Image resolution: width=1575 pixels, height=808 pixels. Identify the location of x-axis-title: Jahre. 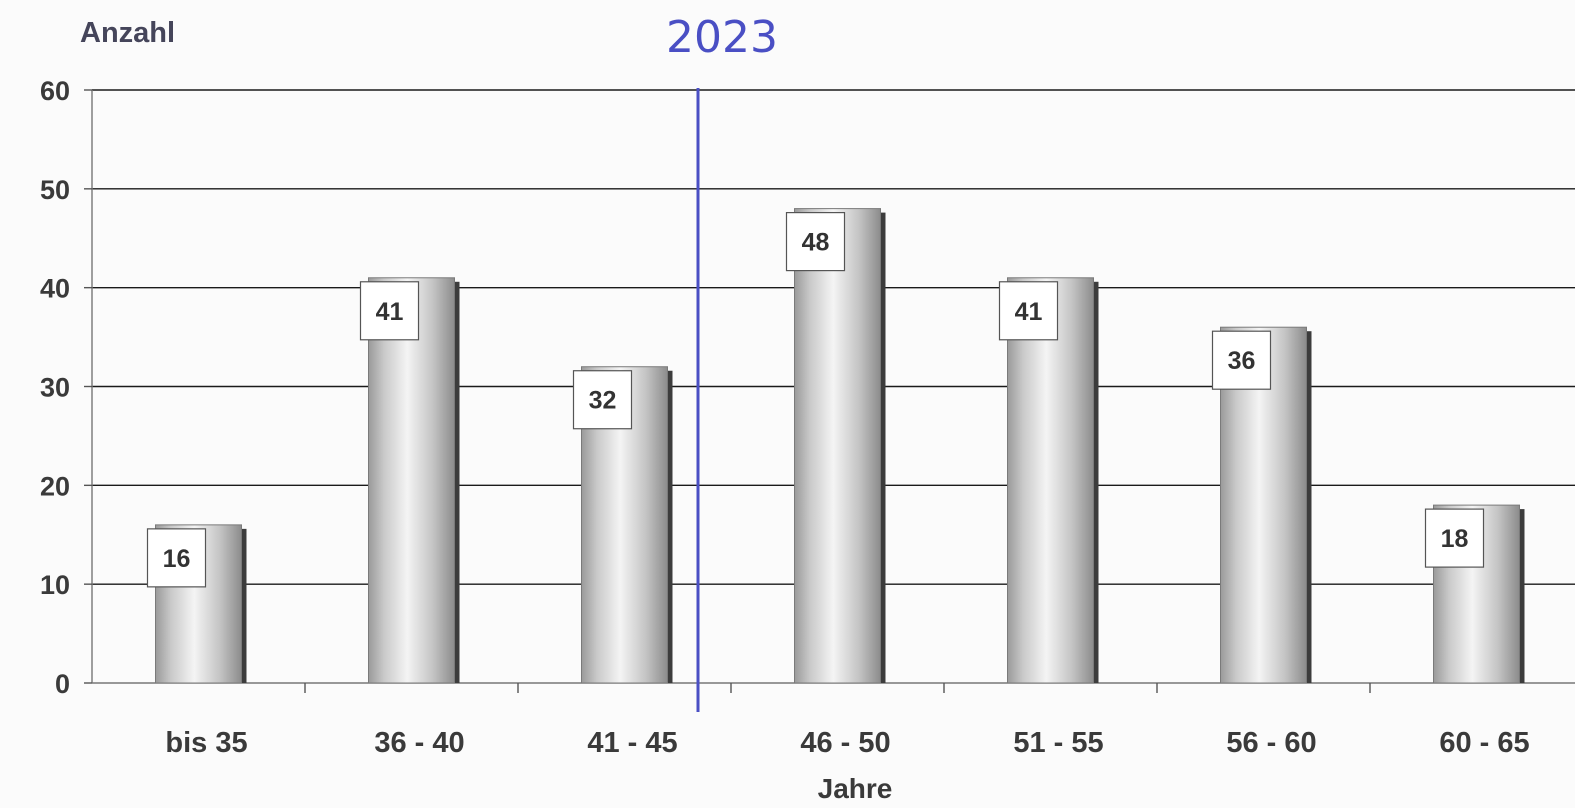
(855, 788).